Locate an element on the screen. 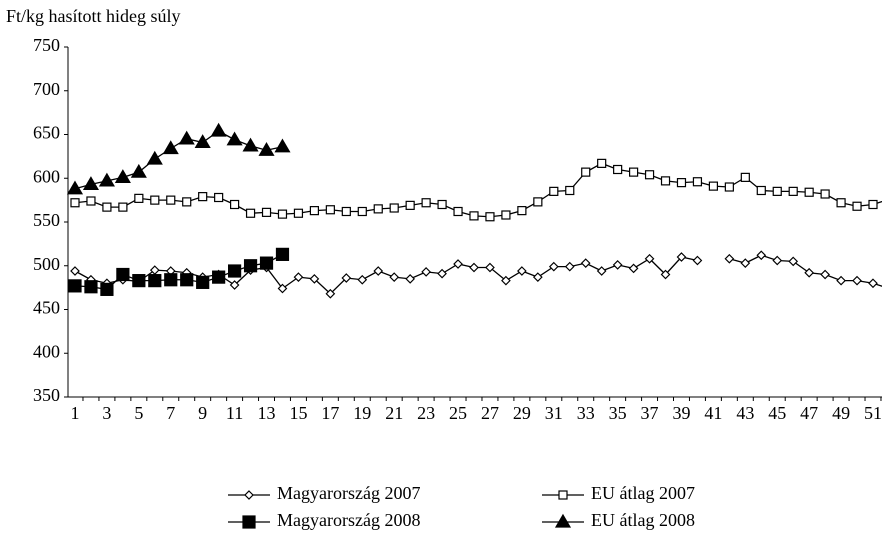 Image resolution: width=882 pixels, height=545 pixels. legend-label: Magyarország 2007 is located at coordinates (348, 493).